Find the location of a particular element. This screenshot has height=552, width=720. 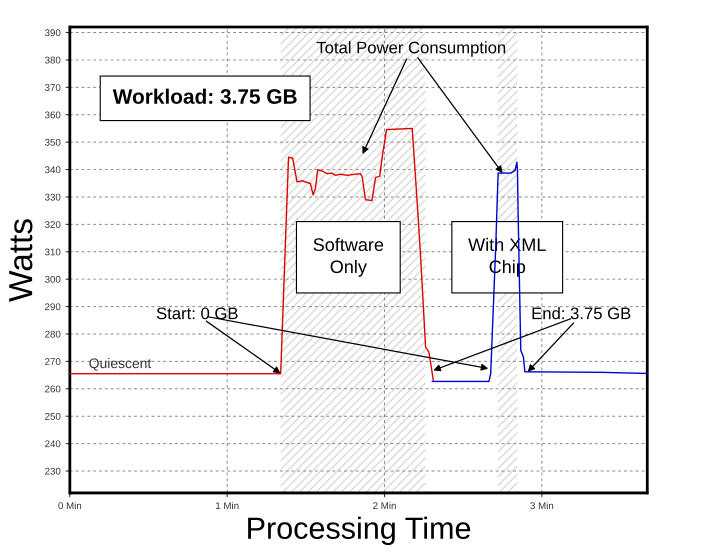

x-tick-label: 0 Min is located at coordinates (70, 506).